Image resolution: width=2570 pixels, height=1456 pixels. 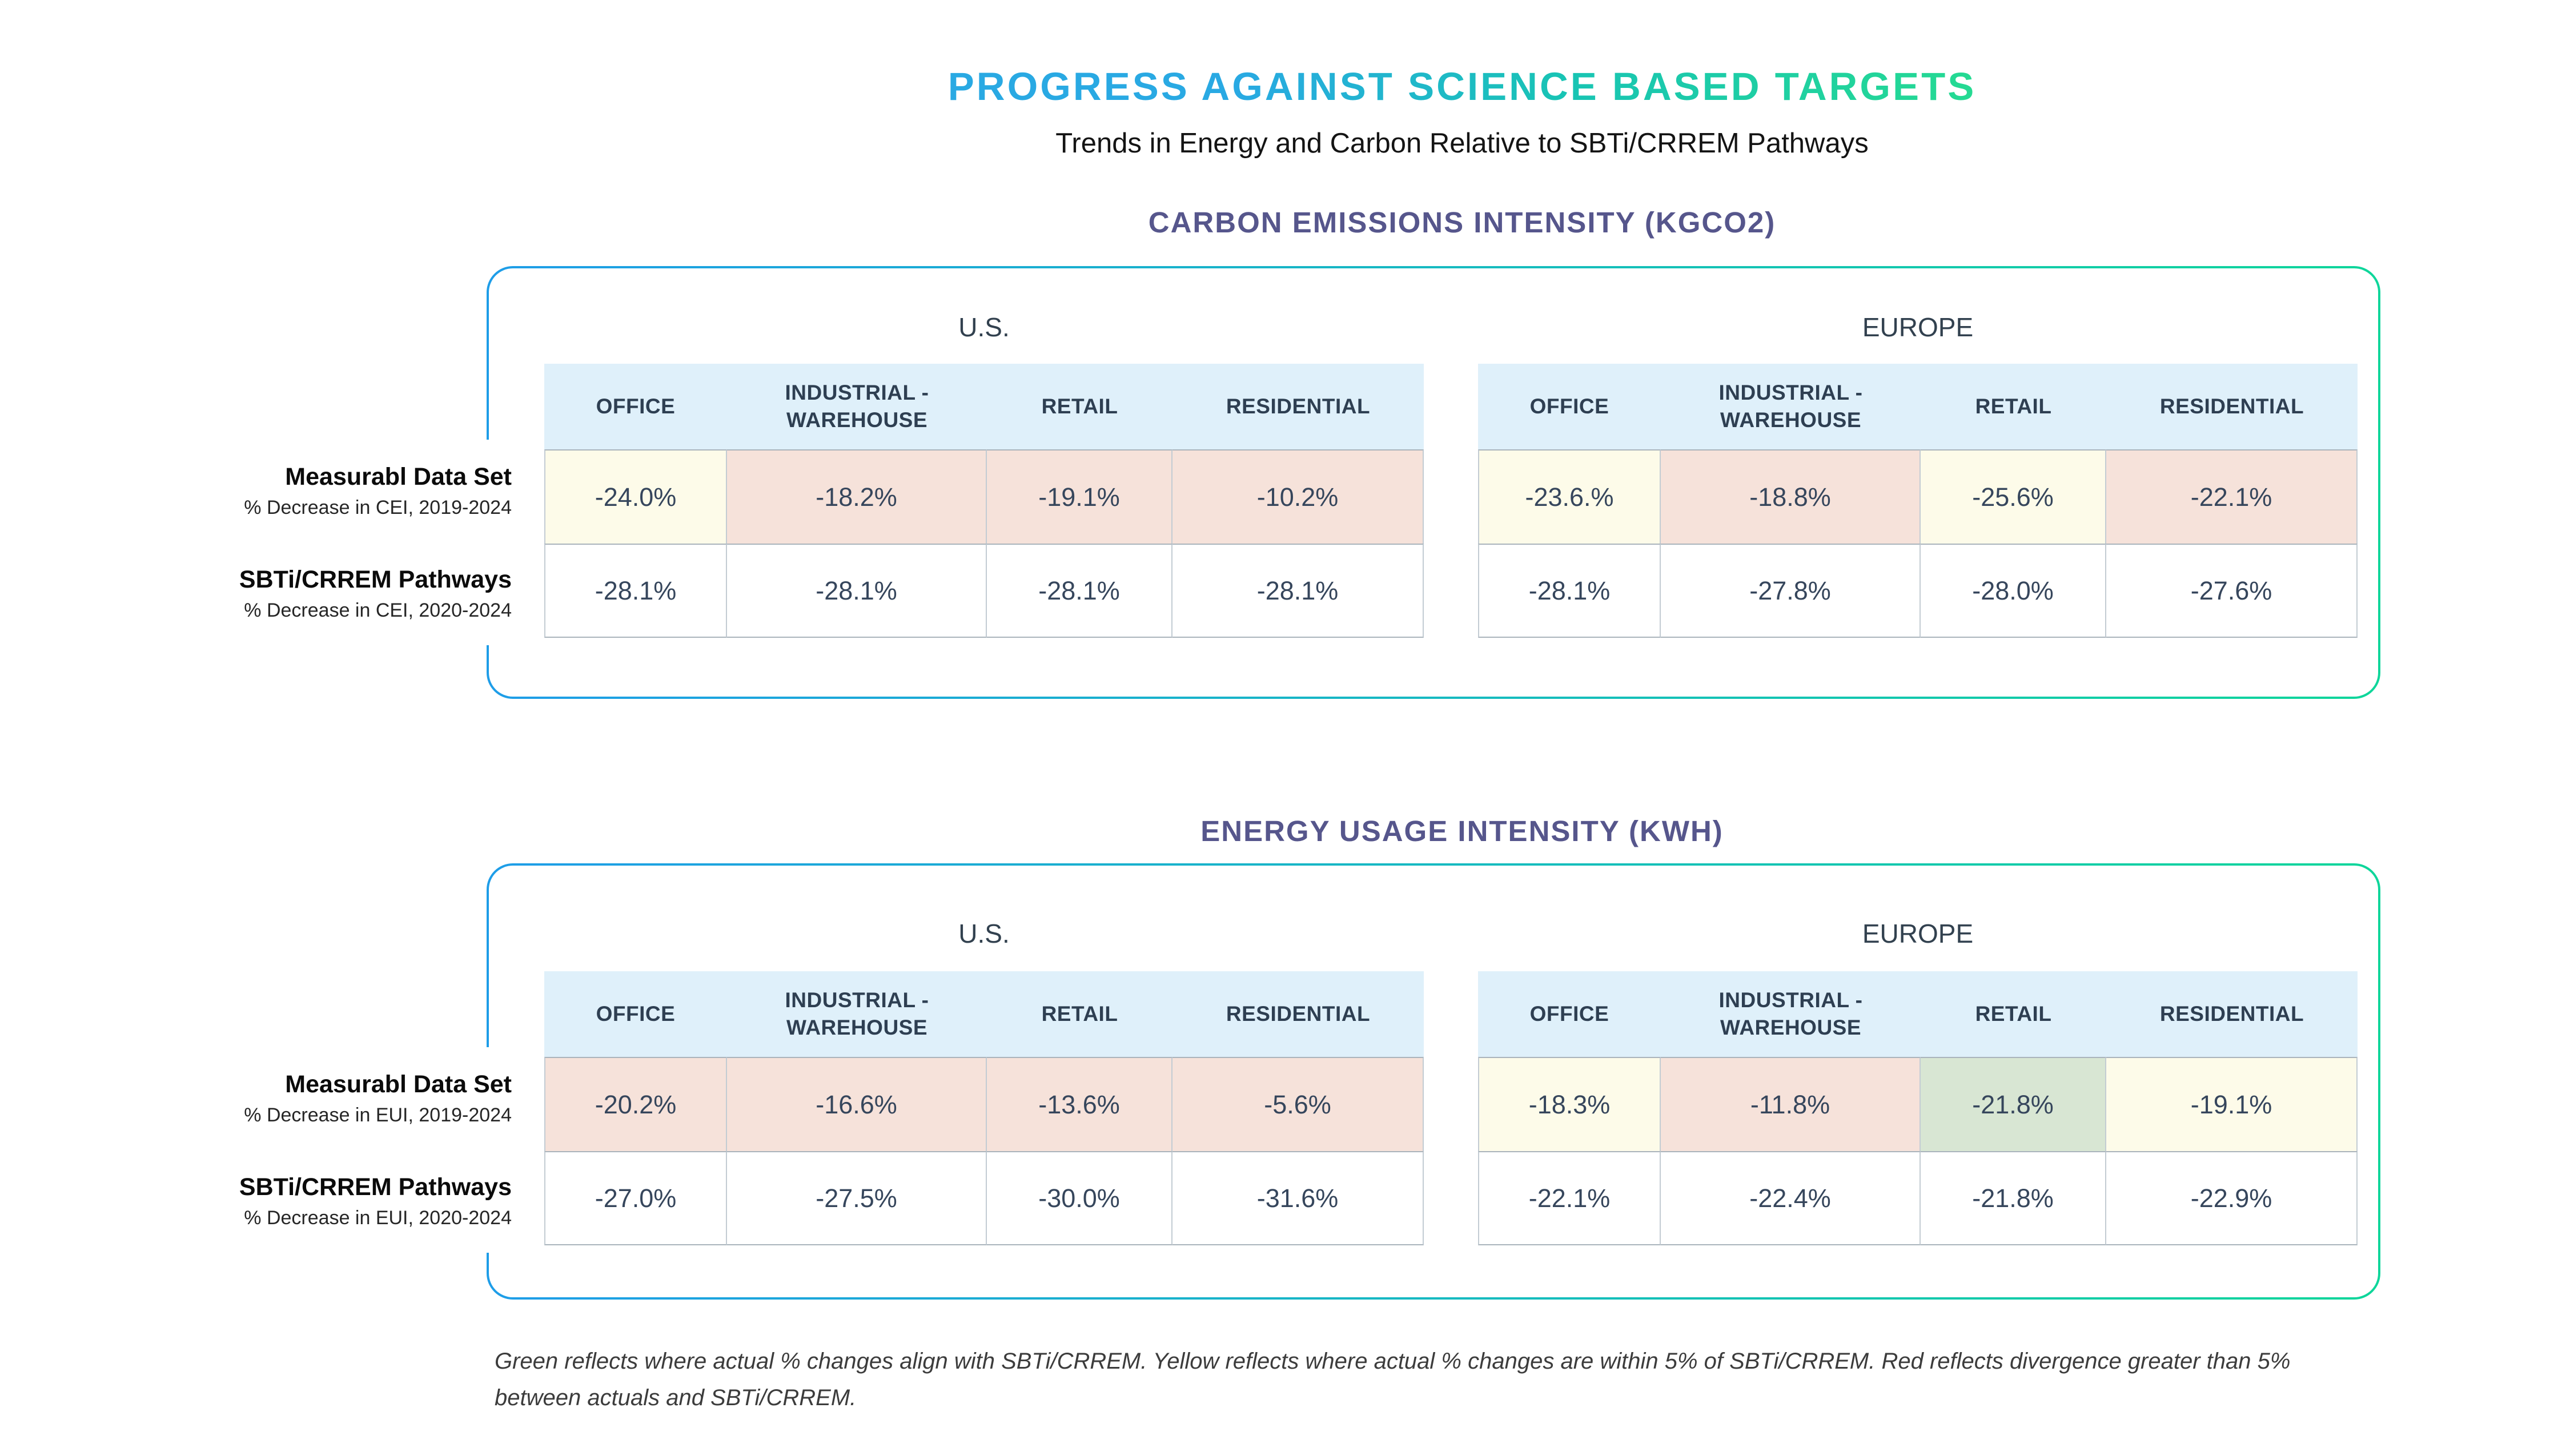 I want to click on value-cell: -10.2%, so click(x=1298, y=496).